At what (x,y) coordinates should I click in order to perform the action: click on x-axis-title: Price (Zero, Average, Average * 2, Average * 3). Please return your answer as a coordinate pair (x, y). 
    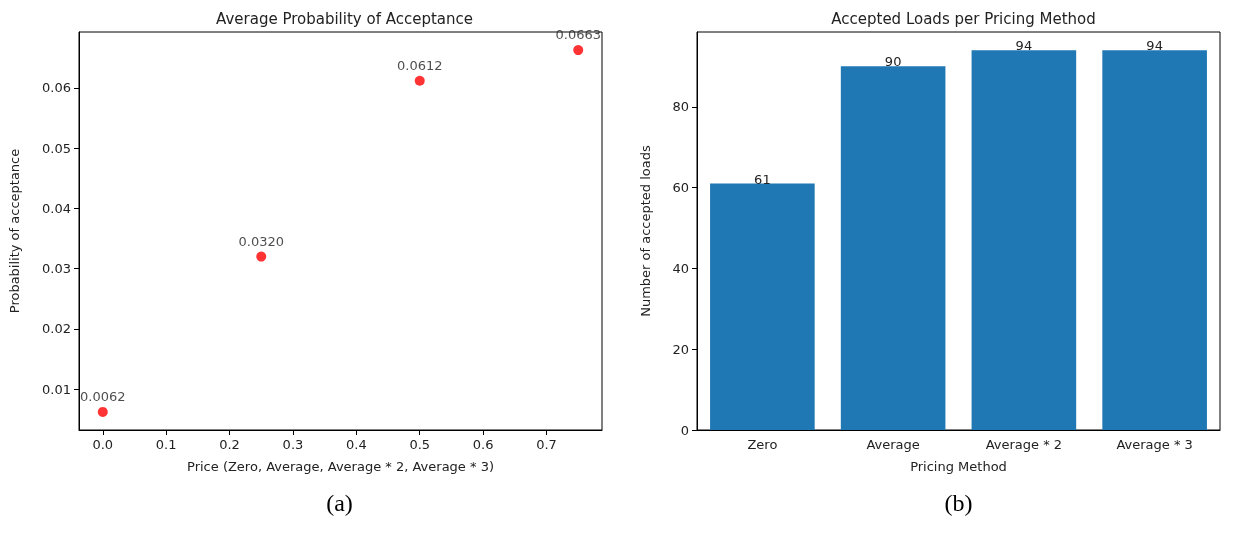
    Looking at the image, I should click on (340, 466).